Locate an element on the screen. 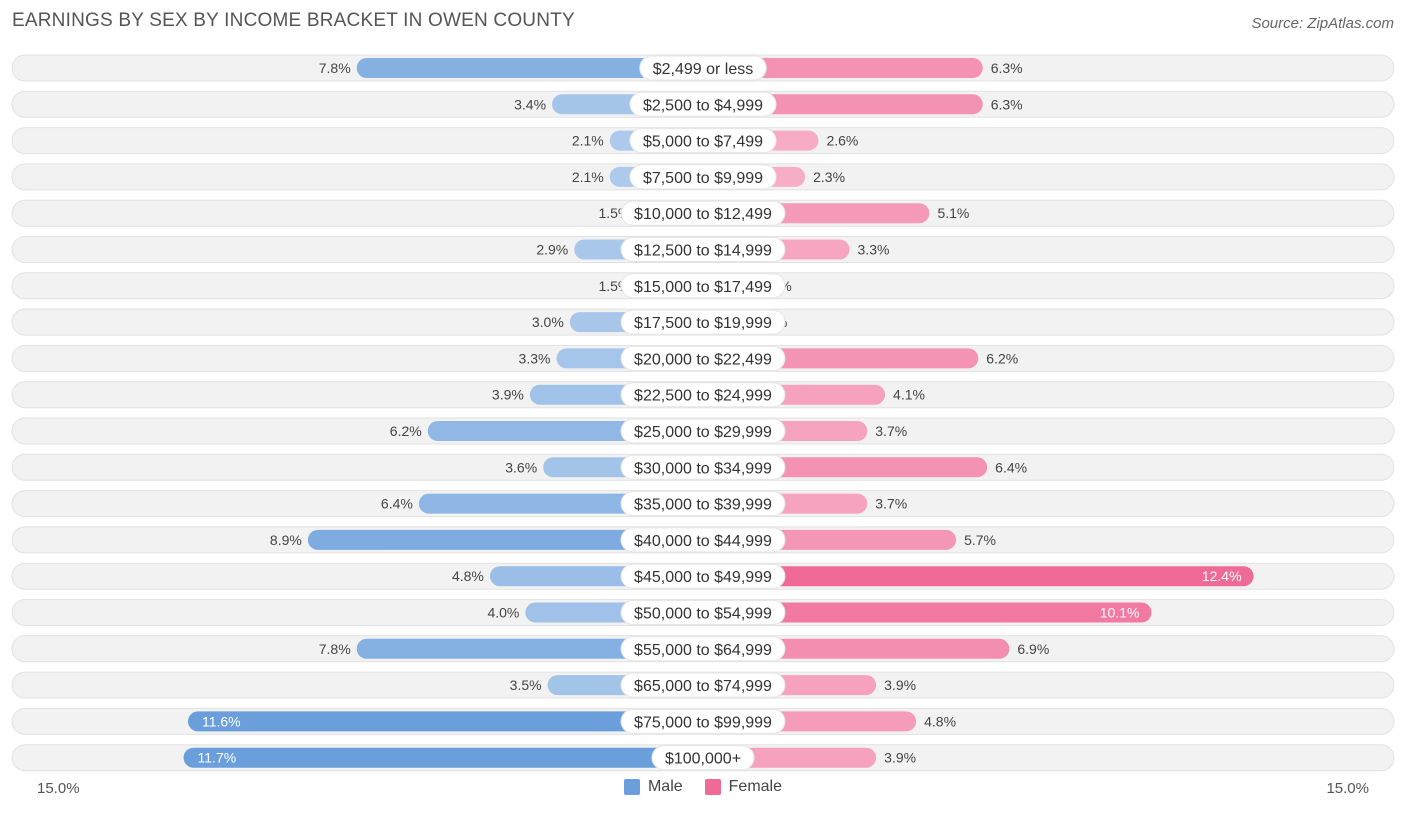 This screenshot has height=813, width=1406. value-label-male: 8.9% is located at coordinates (286, 540).